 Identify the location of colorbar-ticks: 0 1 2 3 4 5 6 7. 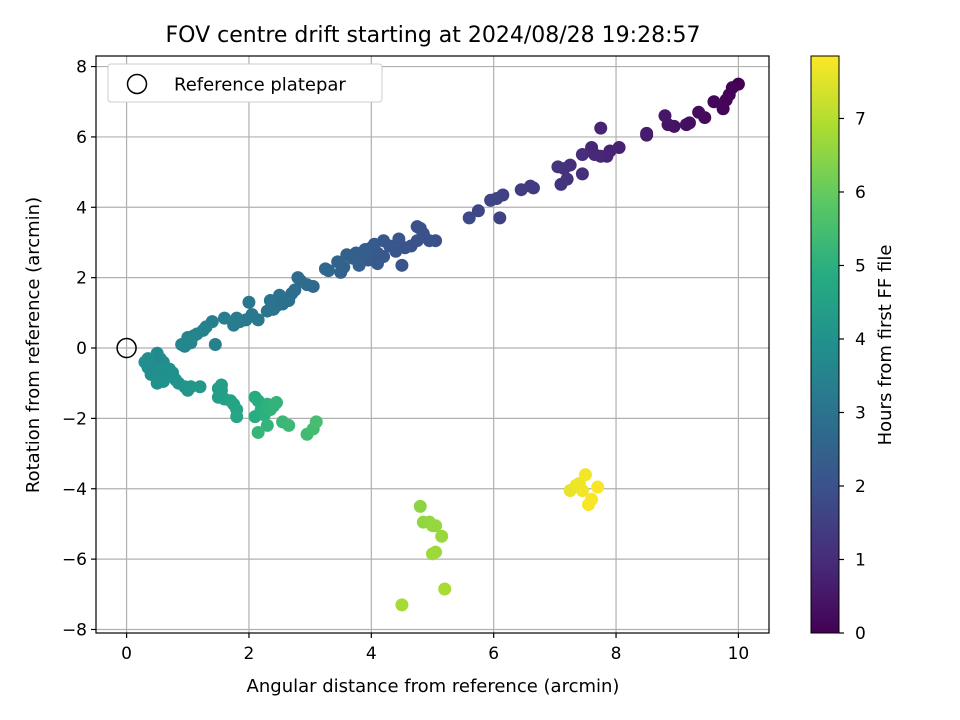
(852, 376).